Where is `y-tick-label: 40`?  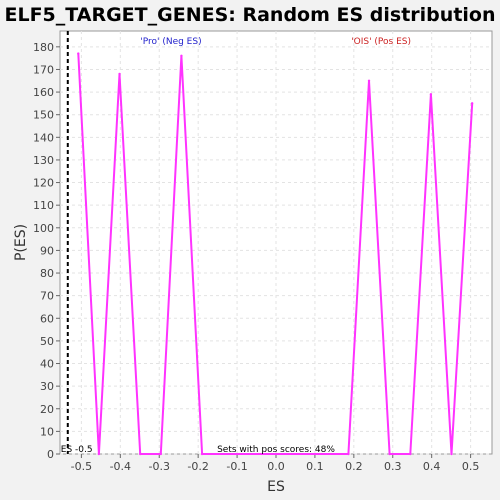
y-tick-label: 40 is located at coordinates (47, 364).